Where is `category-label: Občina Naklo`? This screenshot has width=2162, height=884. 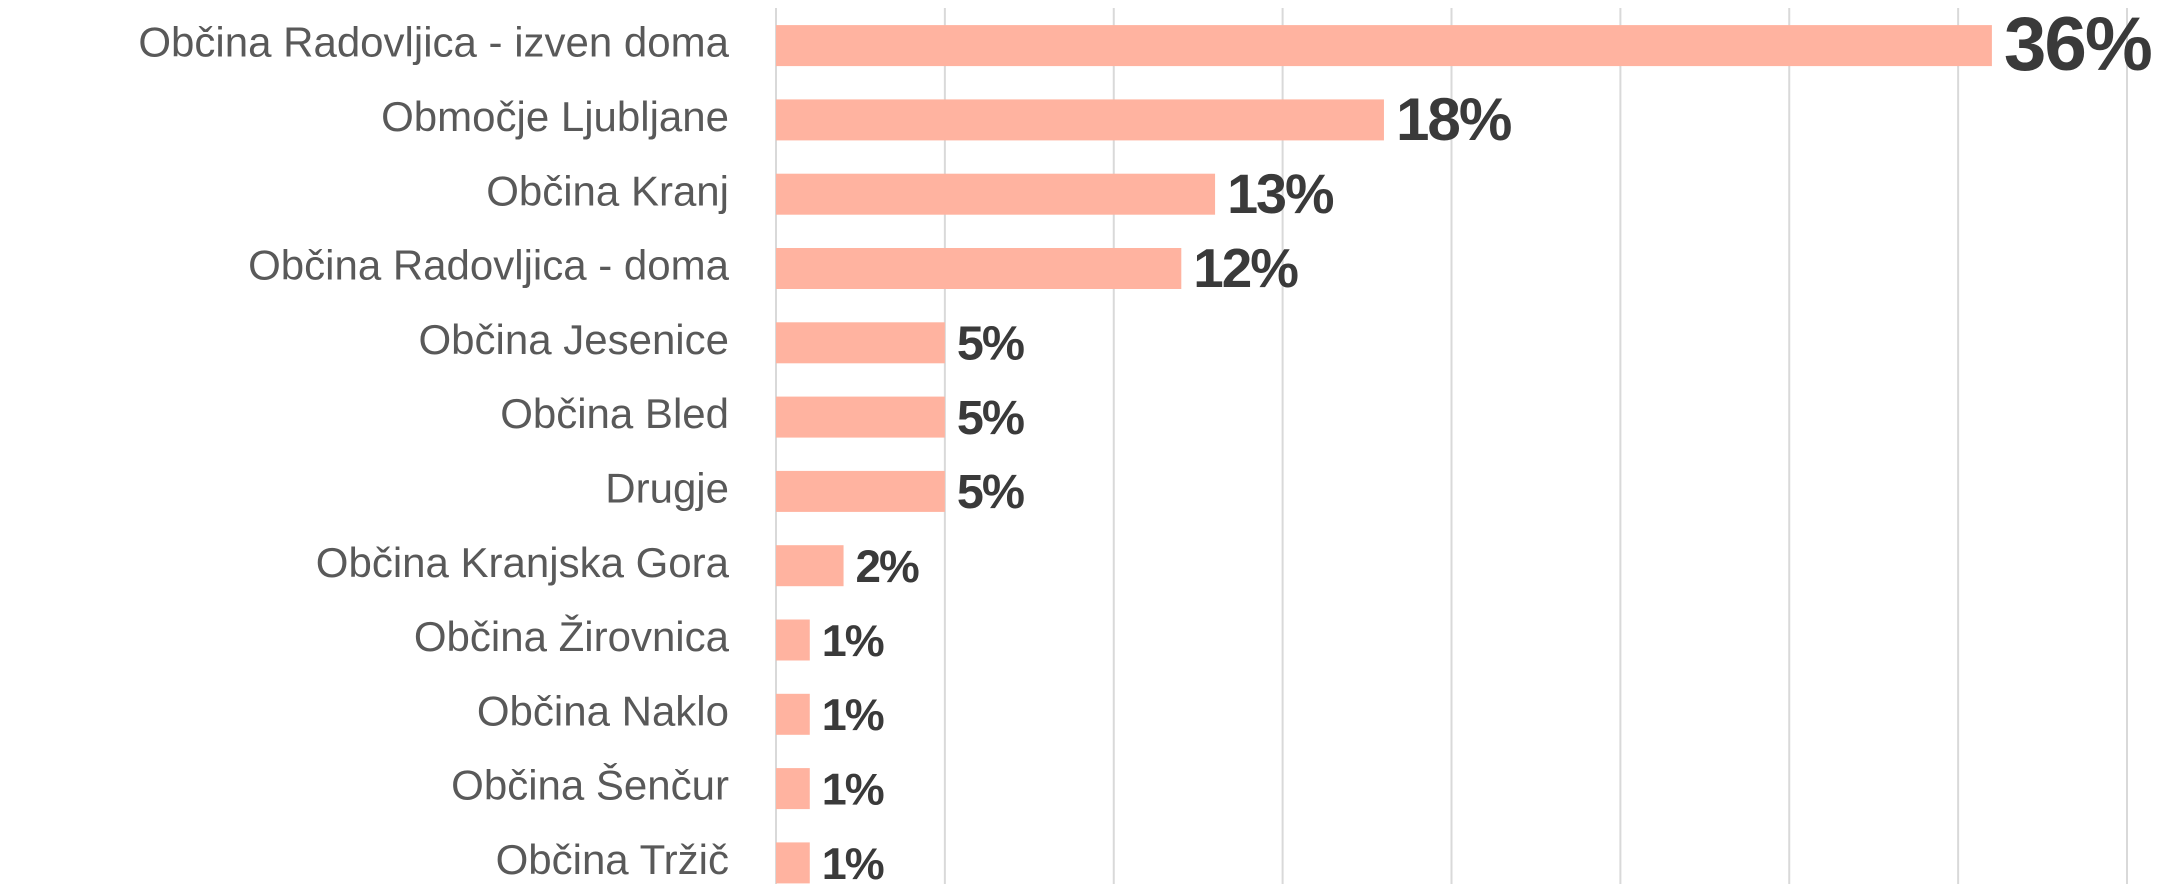 category-label: Občina Naklo is located at coordinates (603, 710).